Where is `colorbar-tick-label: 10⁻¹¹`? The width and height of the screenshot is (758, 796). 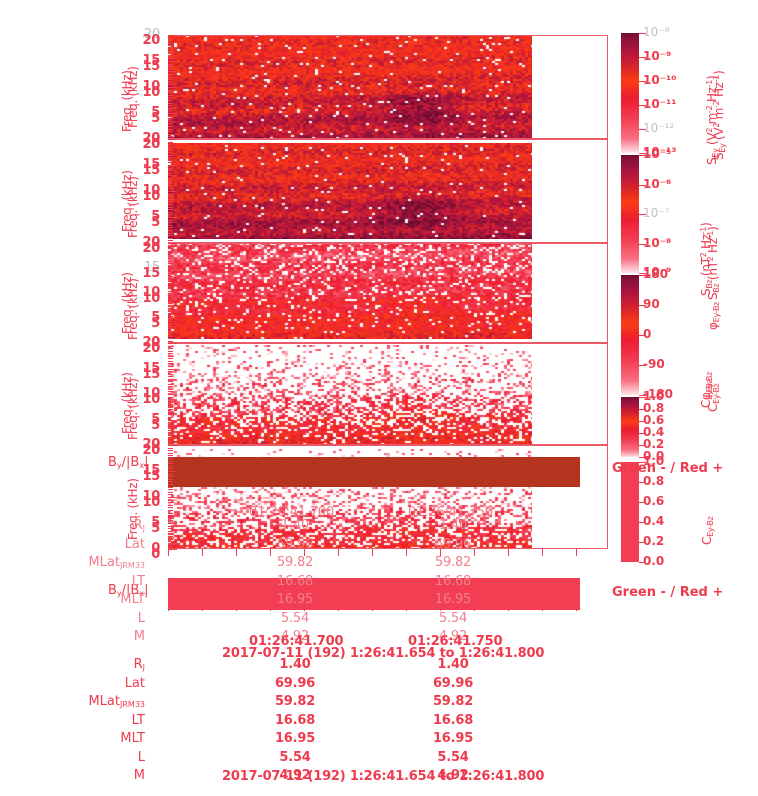
colorbar-tick-label: 10⁻¹¹ is located at coordinates (660, 104).